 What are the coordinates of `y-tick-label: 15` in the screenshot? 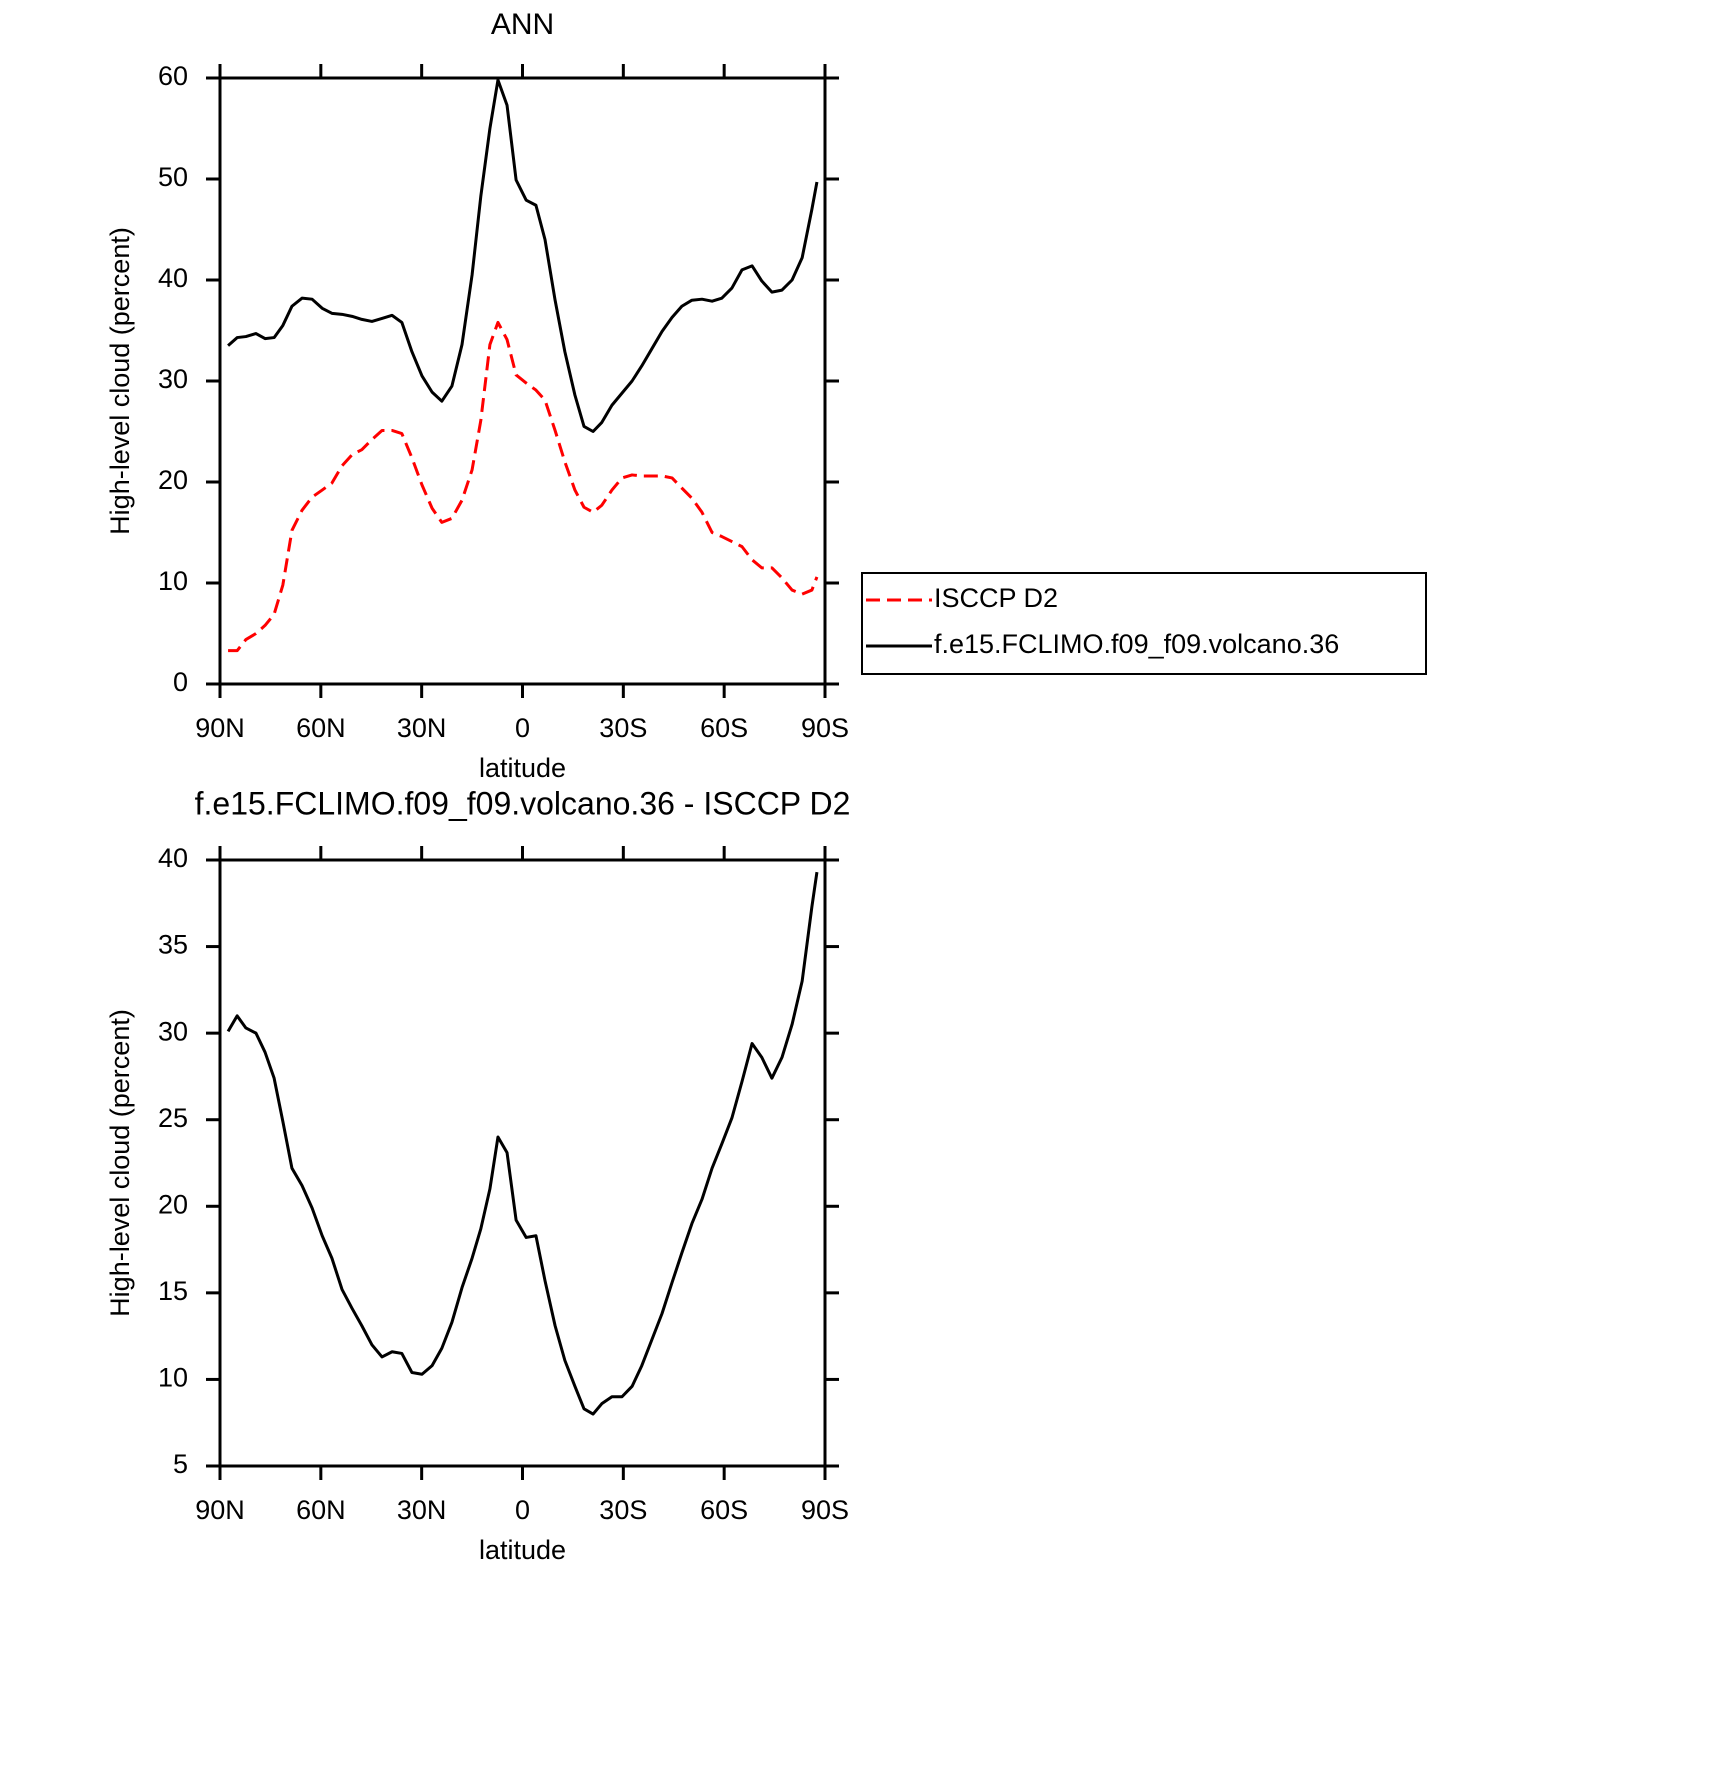 It's located at (173, 1291).